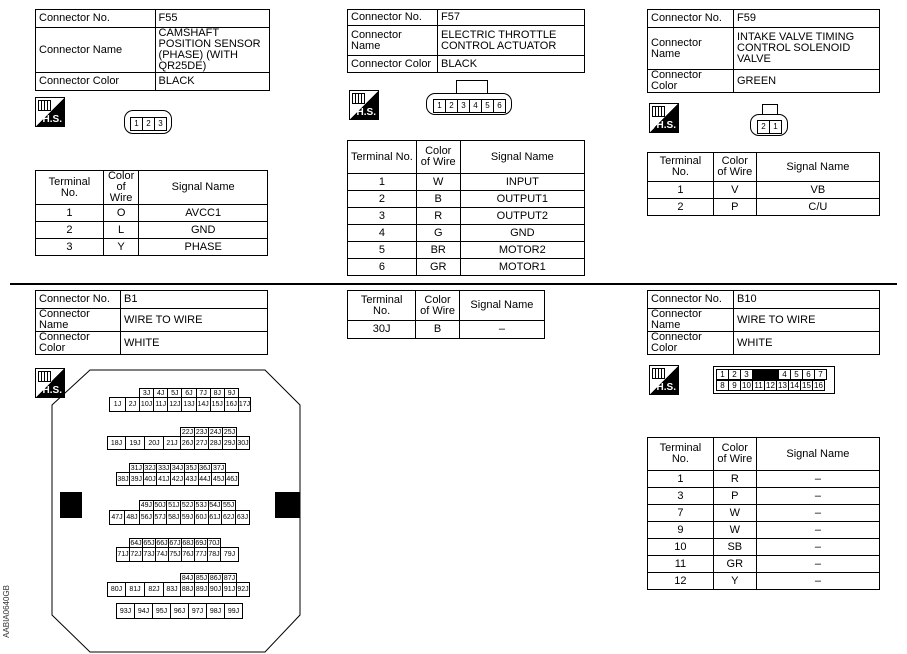  What do you see at coordinates (437, 329) in the screenshot?
I see `wire-color: B` at bounding box center [437, 329].